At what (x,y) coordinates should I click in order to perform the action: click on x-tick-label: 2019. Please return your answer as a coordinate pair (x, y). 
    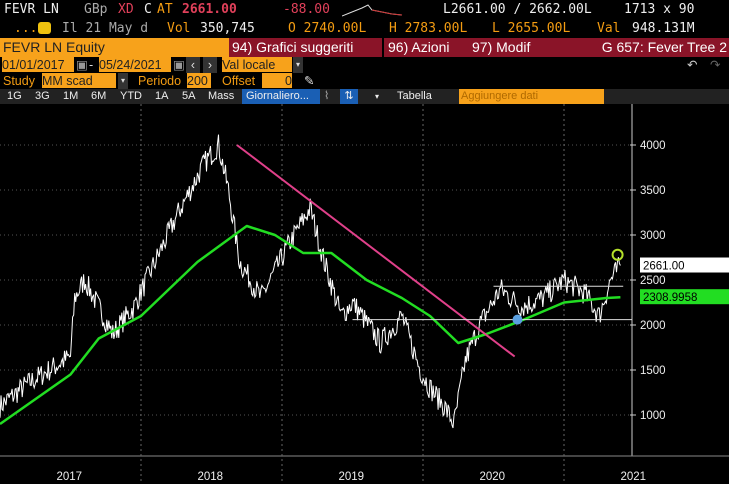
    Looking at the image, I should click on (352, 477).